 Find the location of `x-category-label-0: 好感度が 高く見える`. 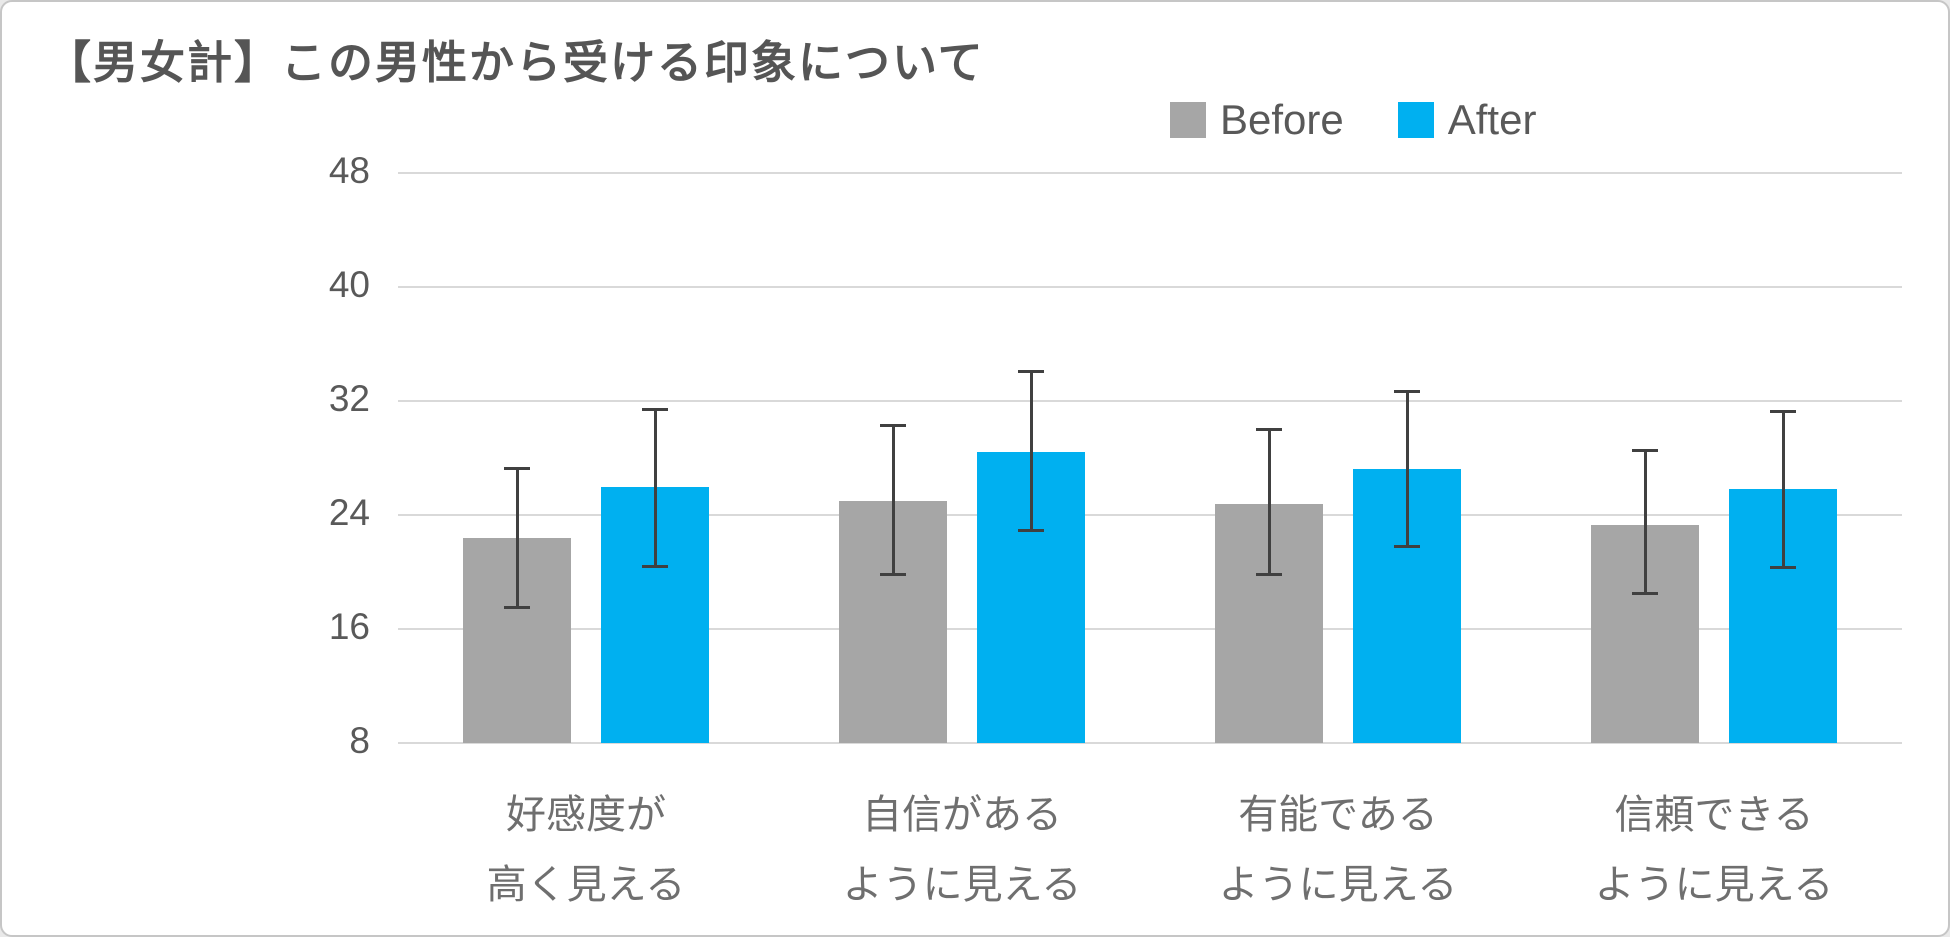

x-category-label-0: 好感度が 高く見える is located at coordinates (586, 850).